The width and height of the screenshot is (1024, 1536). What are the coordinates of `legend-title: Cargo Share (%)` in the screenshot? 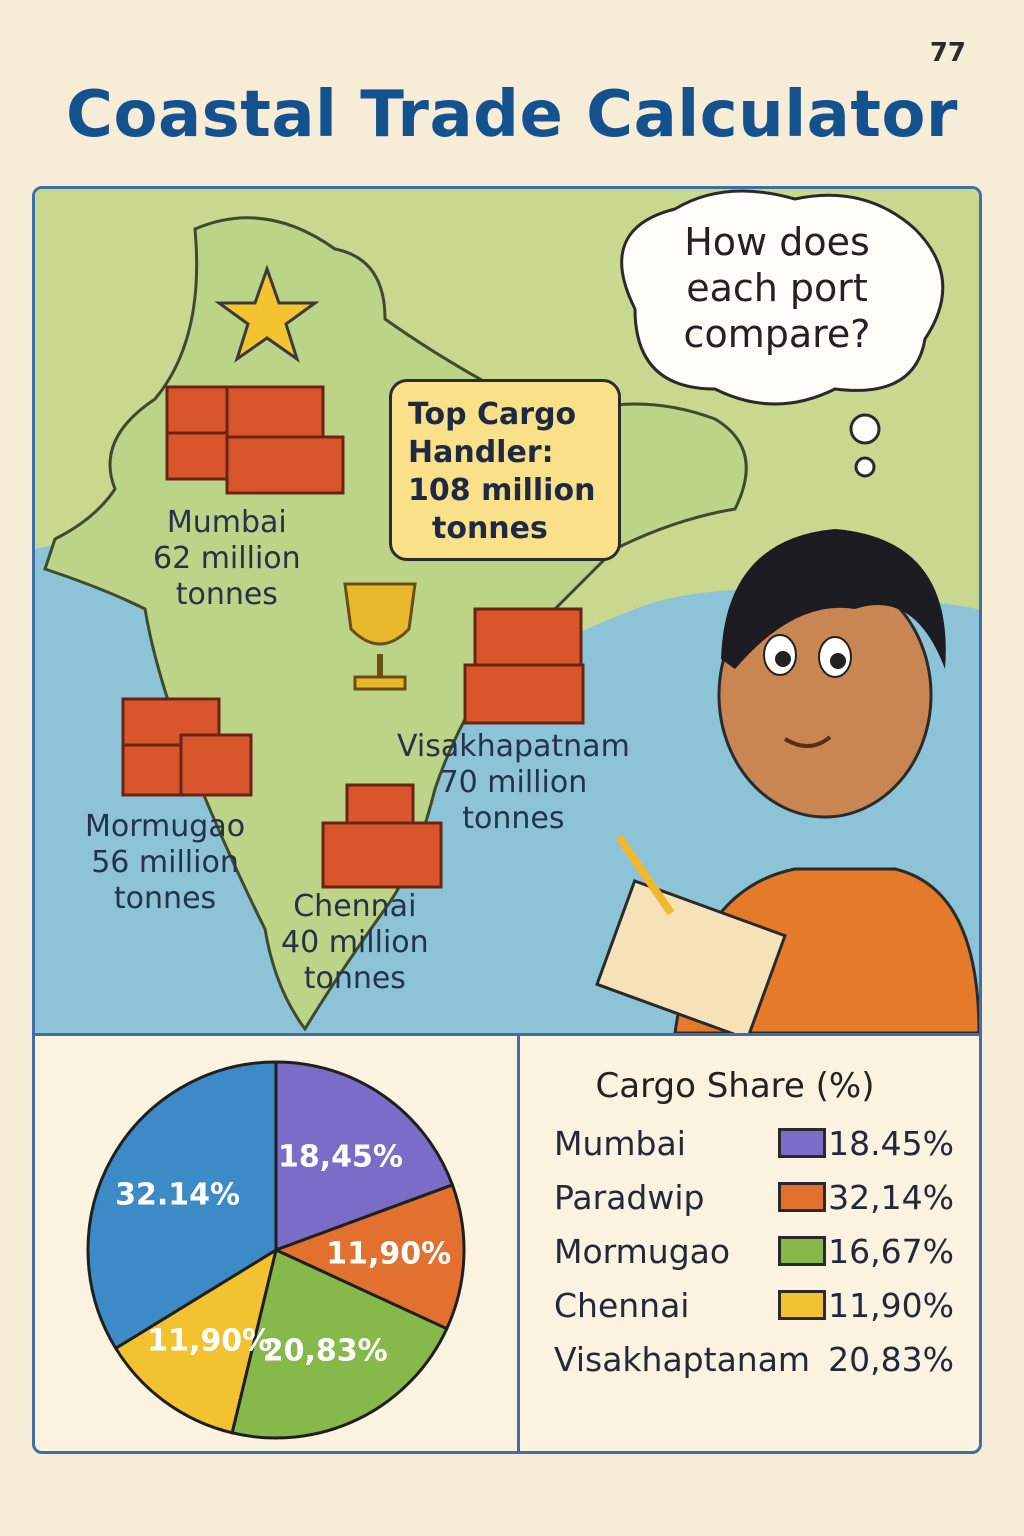 It's located at (735, 1086).